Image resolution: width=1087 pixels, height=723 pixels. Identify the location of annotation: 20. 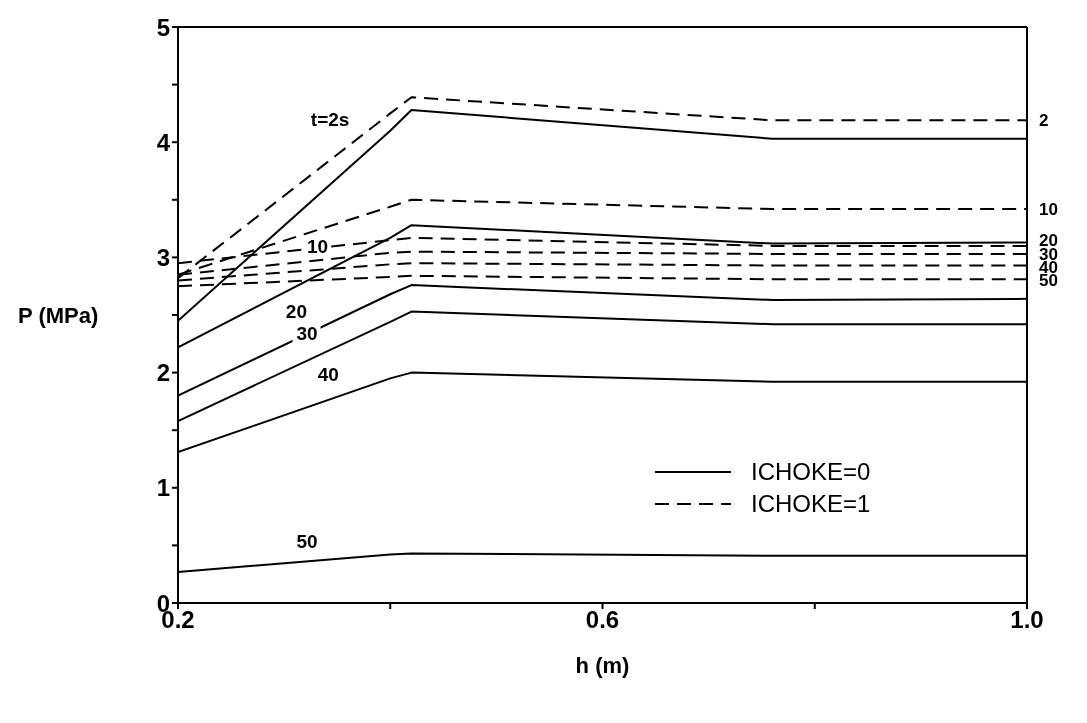
(296, 311).